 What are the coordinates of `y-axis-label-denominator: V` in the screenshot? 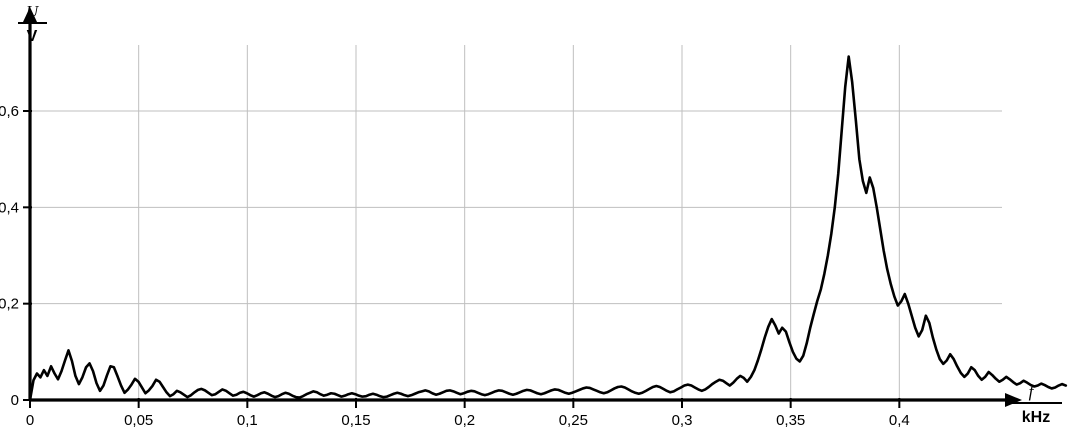 It's located at (32, 36).